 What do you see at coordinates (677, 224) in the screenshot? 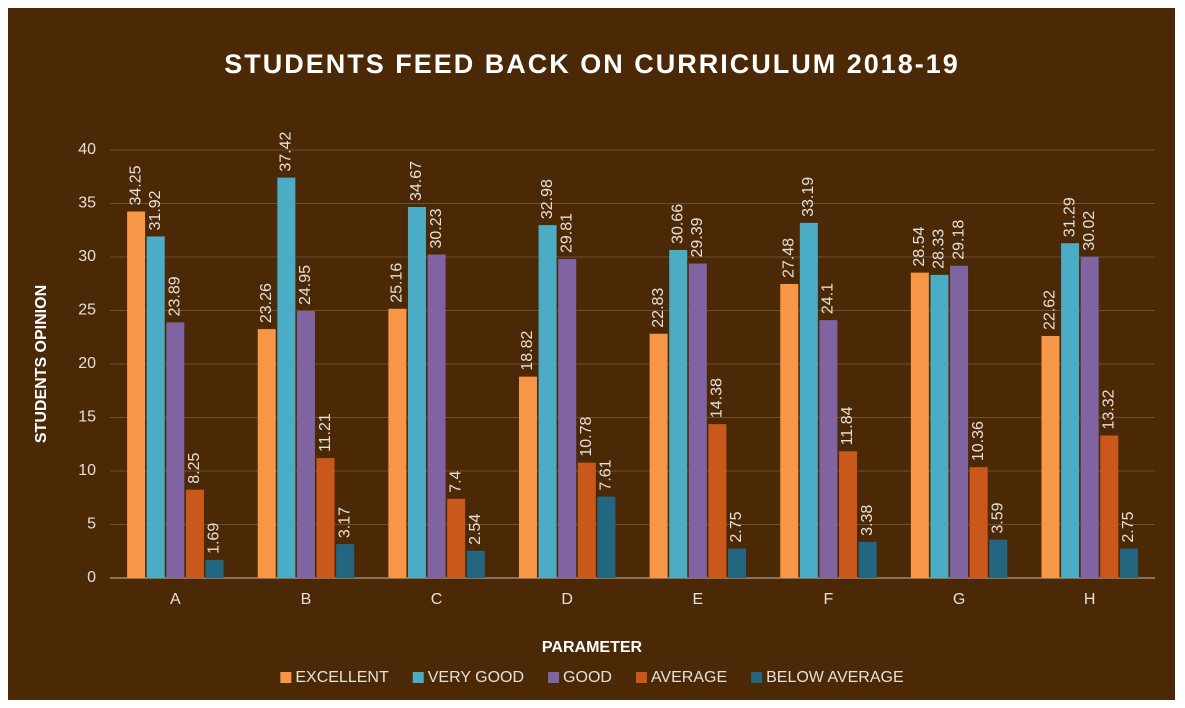
I see `value-label: 30.66` at bounding box center [677, 224].